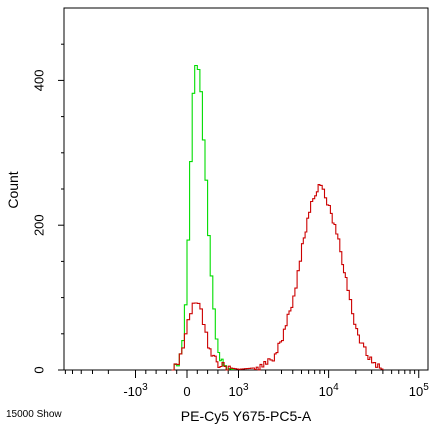 The width and height of the screenshot is (436, 428). I want to click on x-tick-label: 0, so click(186, 391).